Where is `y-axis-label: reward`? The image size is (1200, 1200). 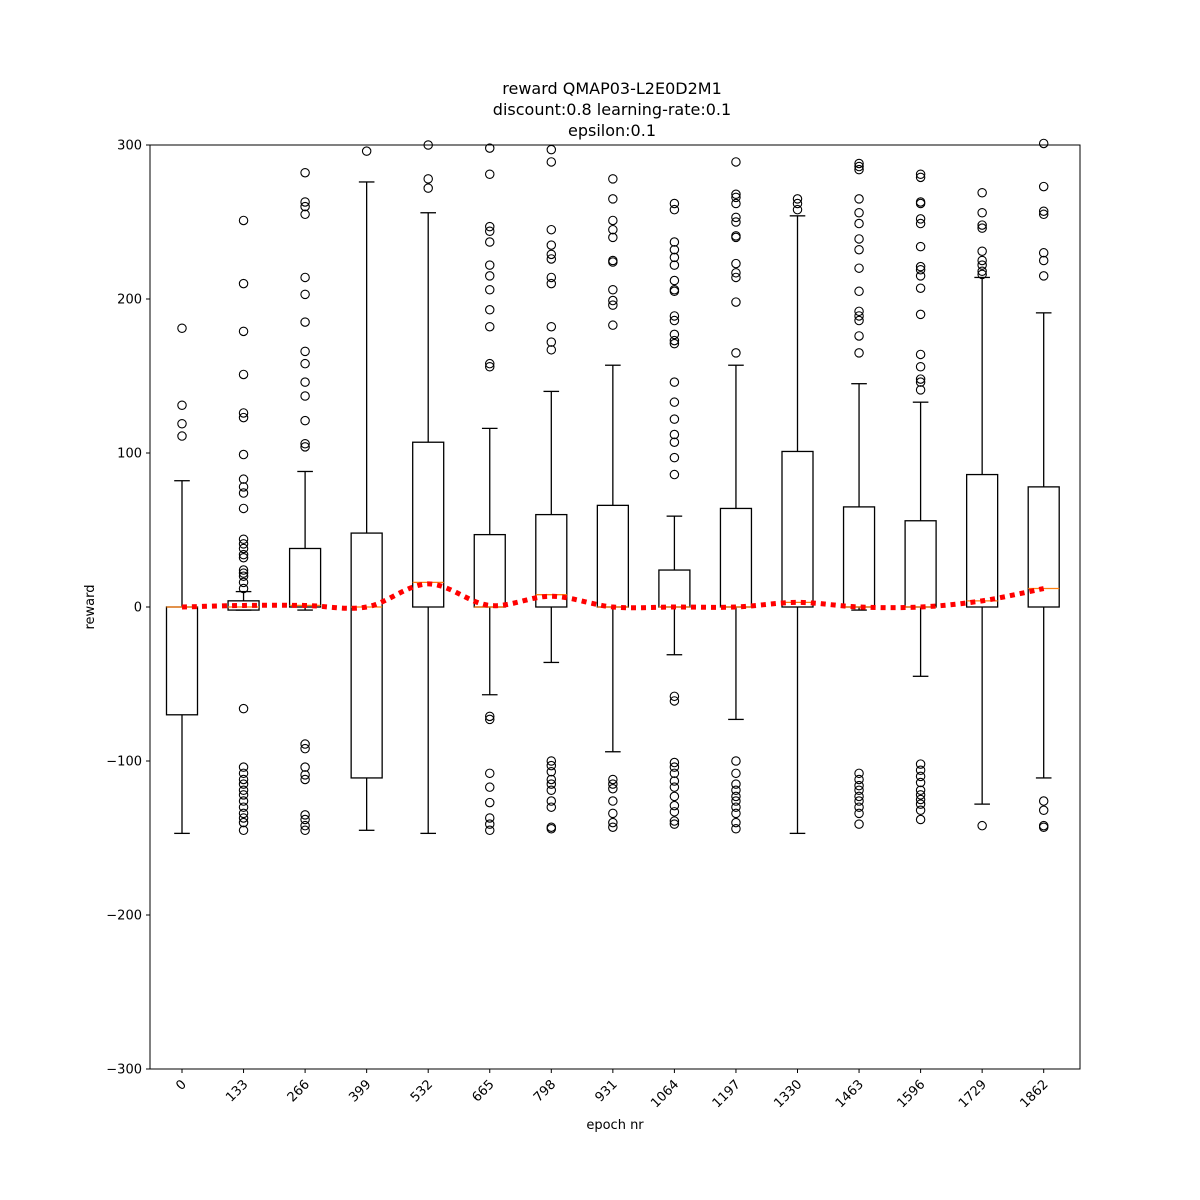 y-axis-label: reward is located at coordinates (90, 606).